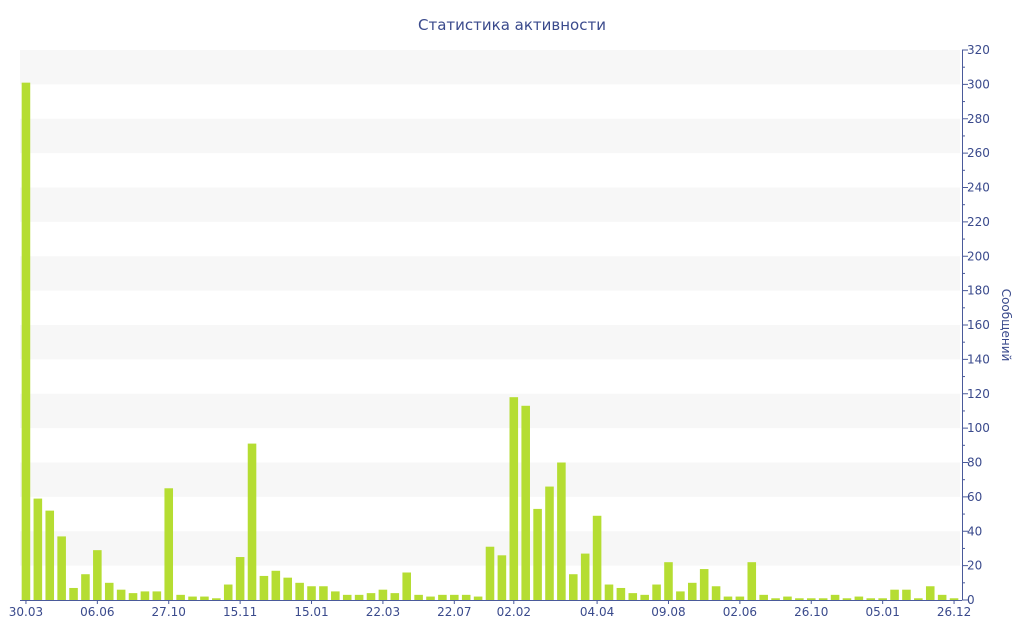 The width and height of the screenshot is (1024, 640). What do you see at coordinates (974, 566) in the screenshot?
I see `y-tick-label: 20` at bounding box center [974, 566].